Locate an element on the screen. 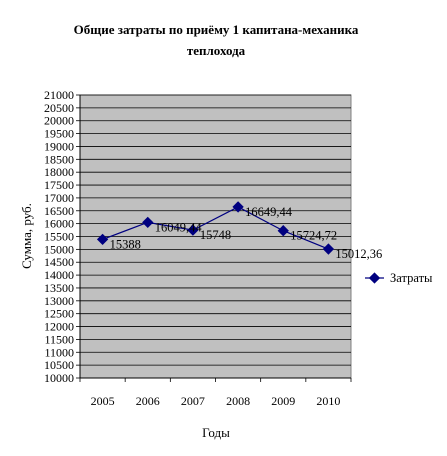 The width and height of the screenshot is (447, 456). x-tick-label: 2005 is located at coordinates (103, 401).